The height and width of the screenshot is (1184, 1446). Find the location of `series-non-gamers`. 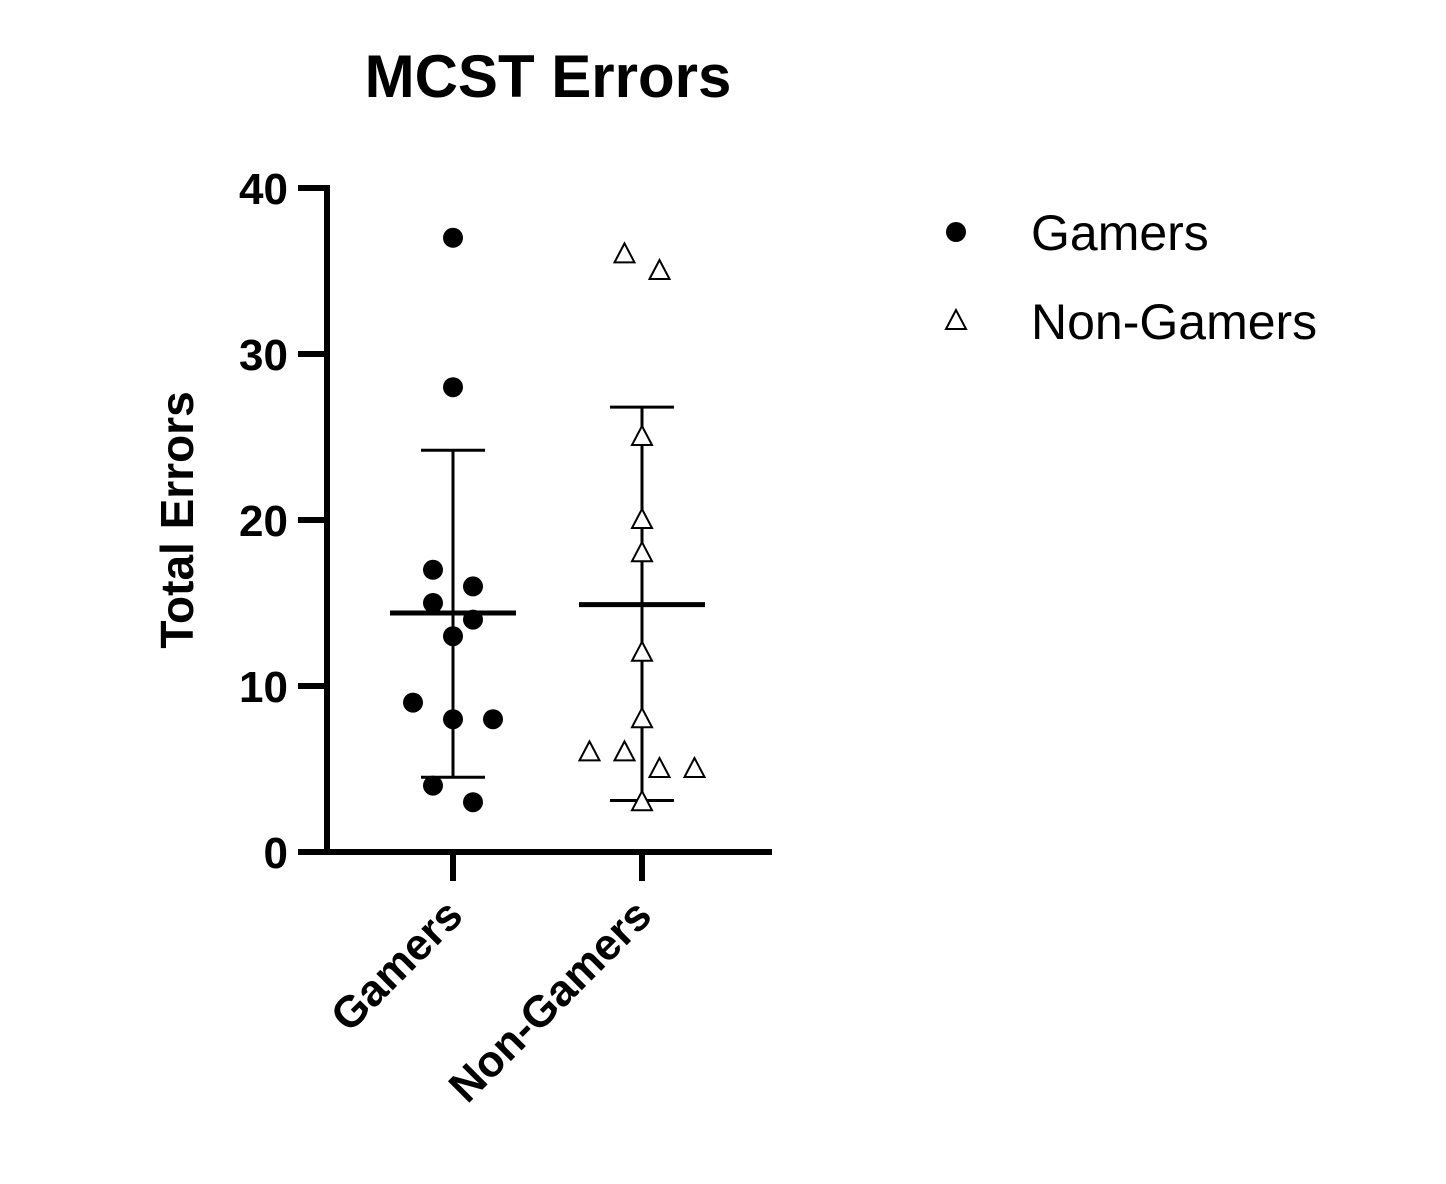

series-non-gamers is located at coordinates (642, 526).